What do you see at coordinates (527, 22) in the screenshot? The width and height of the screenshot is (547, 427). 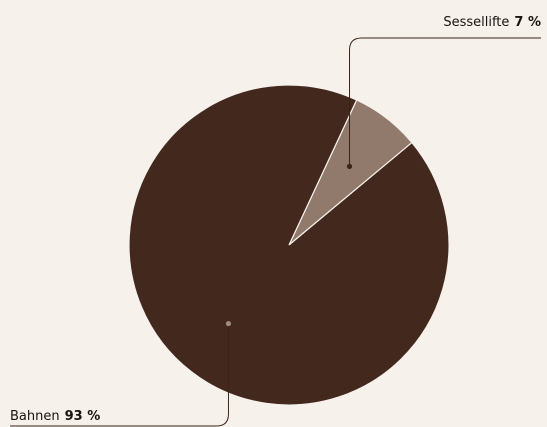 I see `slice-label-value: 7 %` at bounding box center [527, 22].